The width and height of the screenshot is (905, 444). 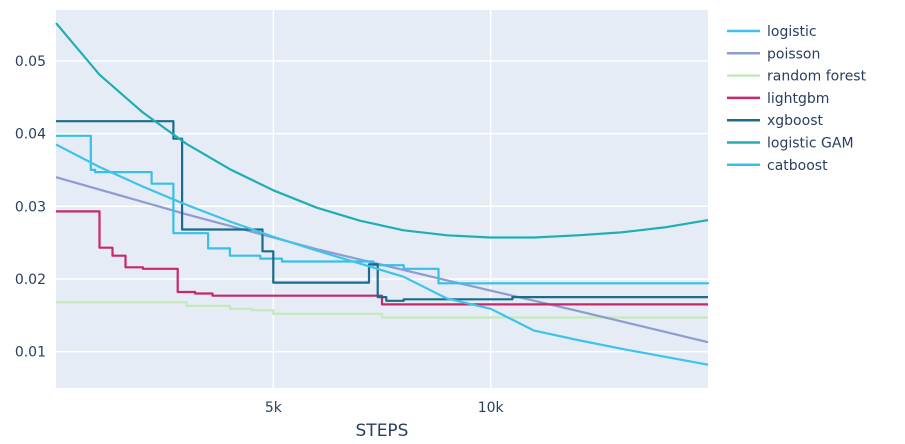 I want to click on legend-label: lightgbm, so click(x=798, y=99).